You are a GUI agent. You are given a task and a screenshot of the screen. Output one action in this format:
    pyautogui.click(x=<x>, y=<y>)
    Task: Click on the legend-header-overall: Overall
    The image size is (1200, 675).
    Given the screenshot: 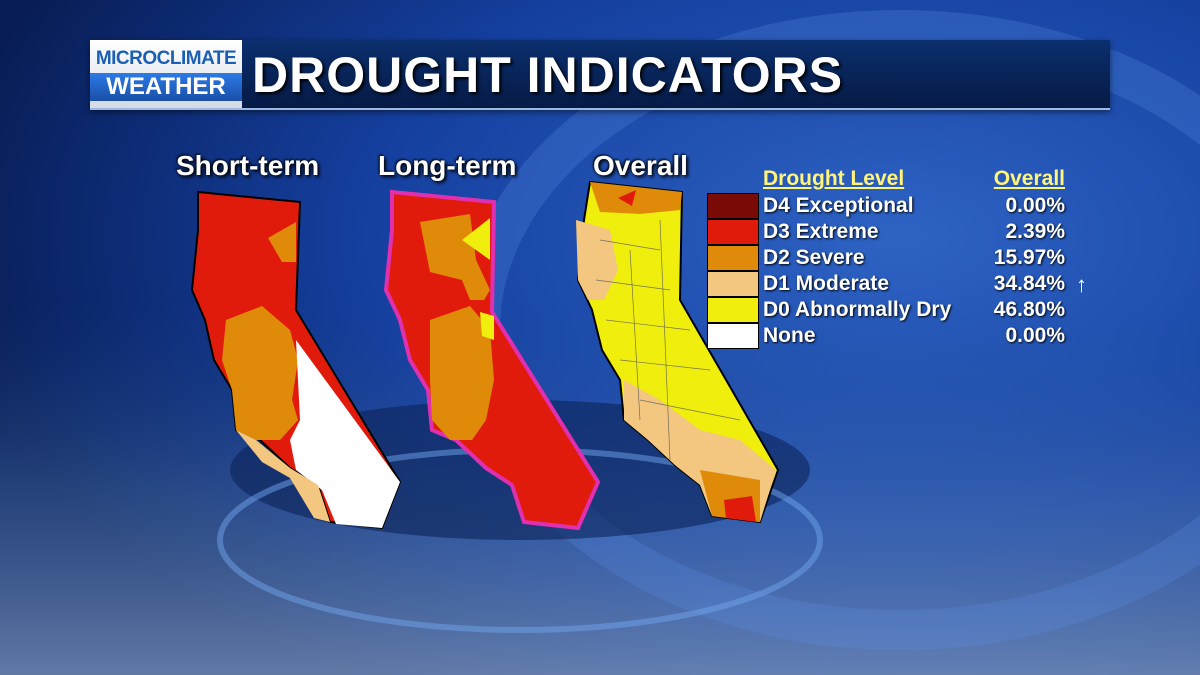 What is the action you would take?
    pyautogui.click(x=1029, y=178)
    